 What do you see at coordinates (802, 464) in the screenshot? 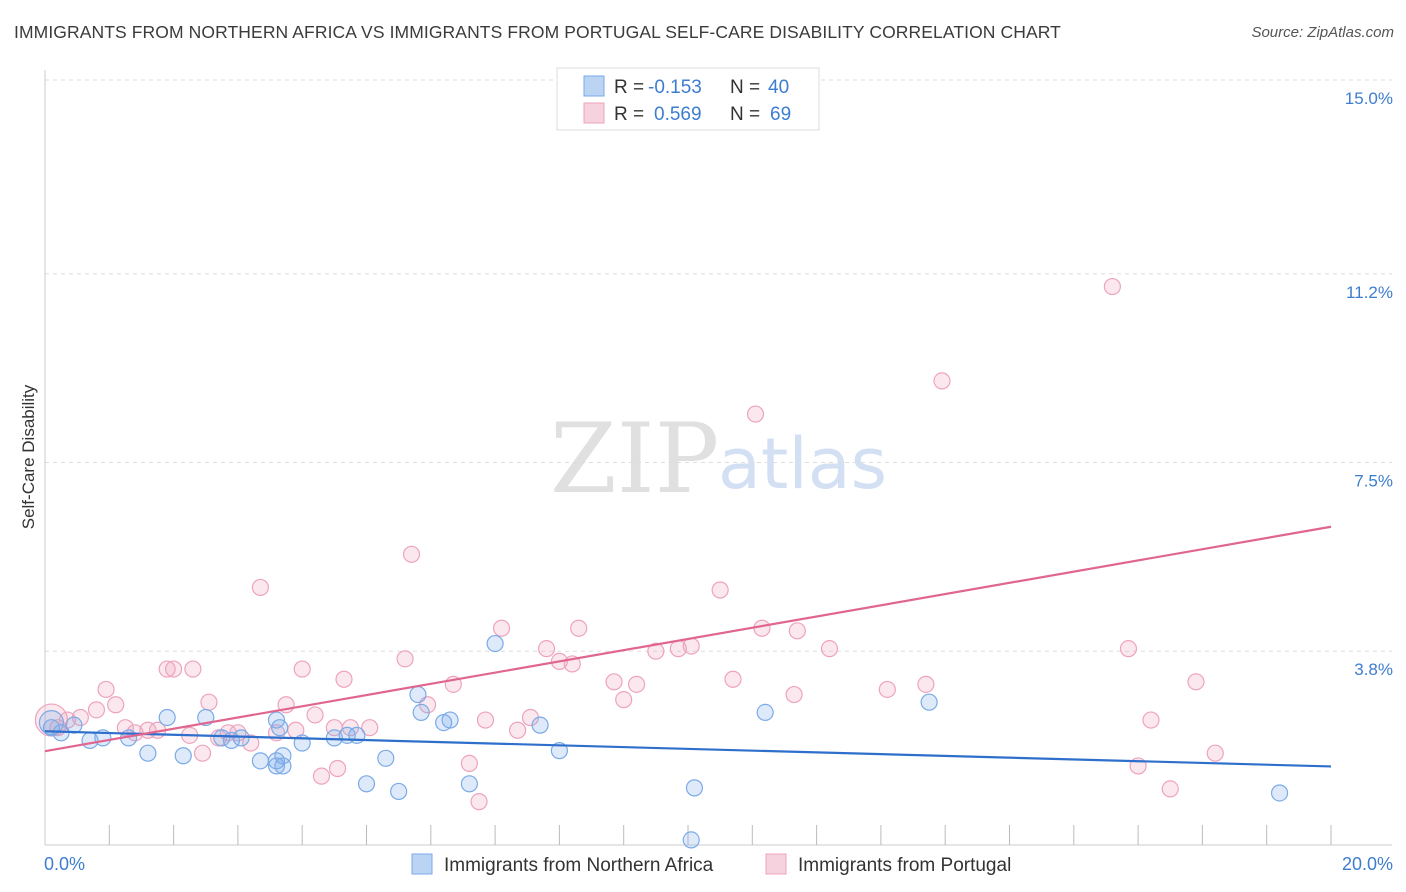
I see `watermark-atlas: atlas` at bounding box center [802, 464].